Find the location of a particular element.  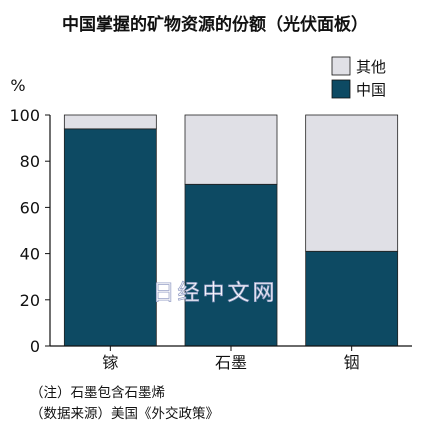

watermark: 日经中文网 is located at coordinates (214, 293).